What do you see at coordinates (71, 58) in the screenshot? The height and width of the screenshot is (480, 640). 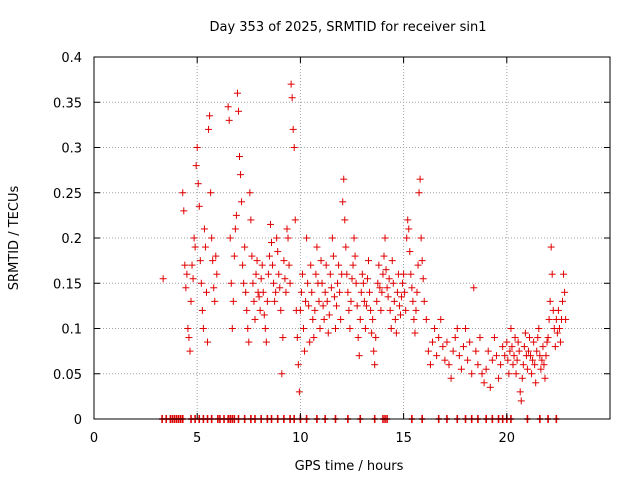 I see `y-tick-label: 0.4` at bounding box center [71, 58].